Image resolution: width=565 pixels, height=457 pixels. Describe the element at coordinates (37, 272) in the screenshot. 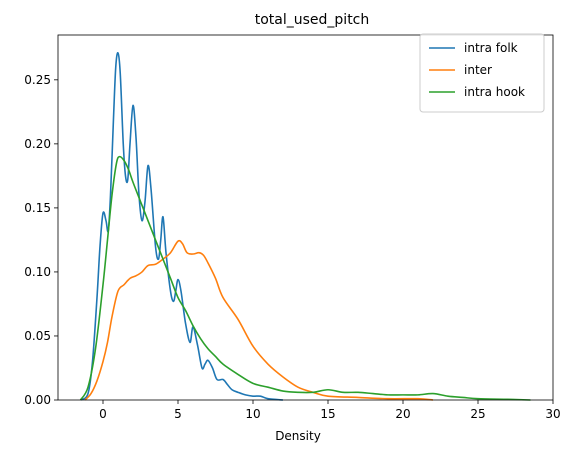

I see `y-tick-label: 0.10` at that location.